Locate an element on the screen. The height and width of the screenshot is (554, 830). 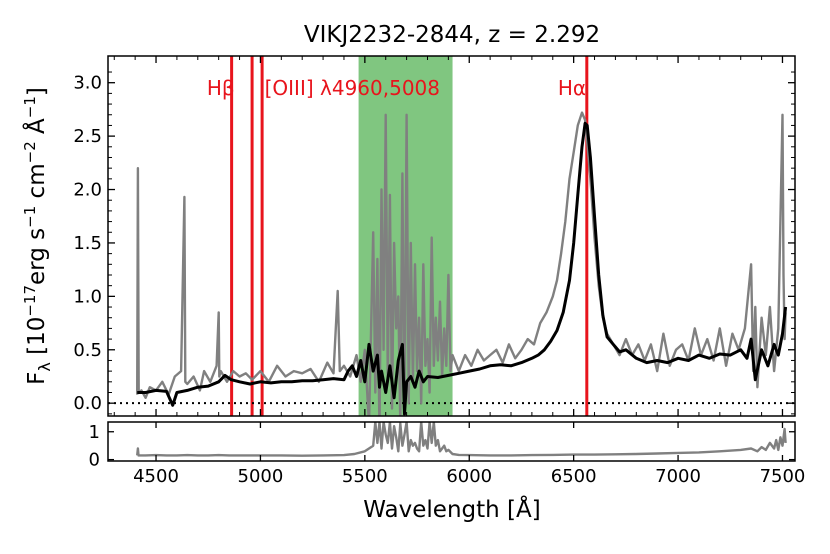
x-tick-label-layer: 4500 5000 5500 6000 6500 7000 7500 is located at coordinates (469, 476).